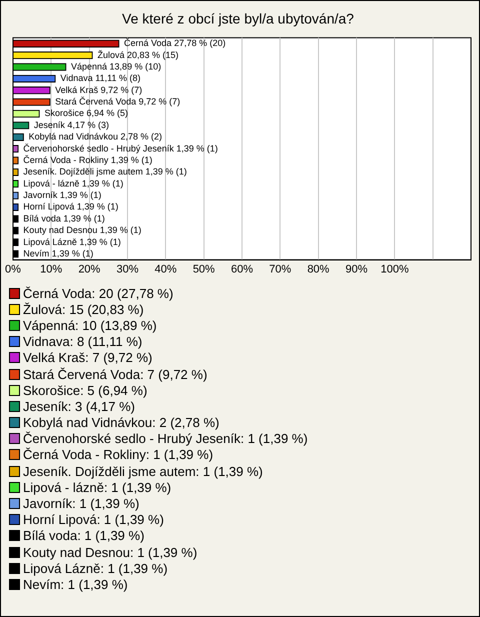 The width and height of the screenshot is (480, 617). Describe the element at coordinates (121, 422) in the screenshot. I see `text: Kobylá nad Vidnávkou: 2 (2,78 %)` at that location.